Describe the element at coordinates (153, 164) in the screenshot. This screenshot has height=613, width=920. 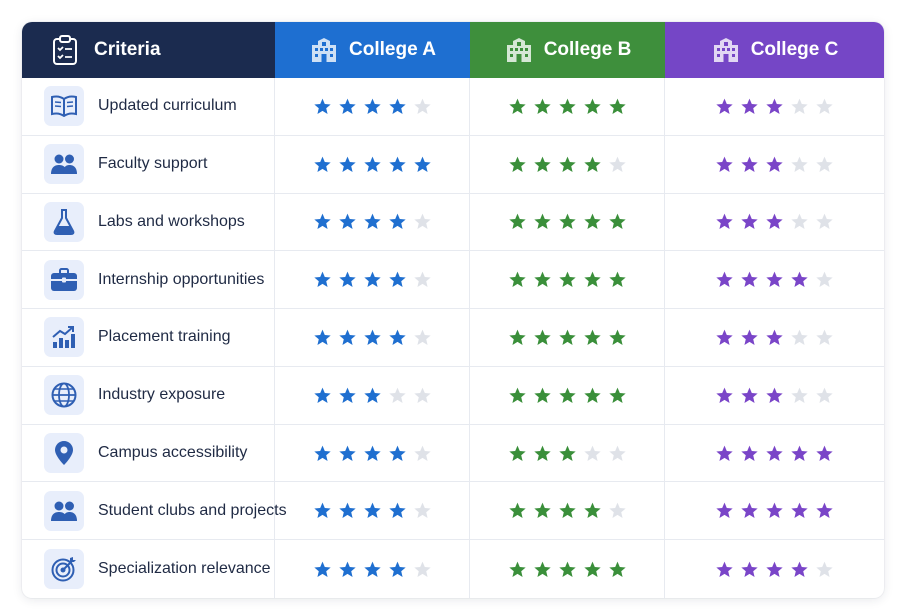
I see `criteria-label: Faculty support` at that location.